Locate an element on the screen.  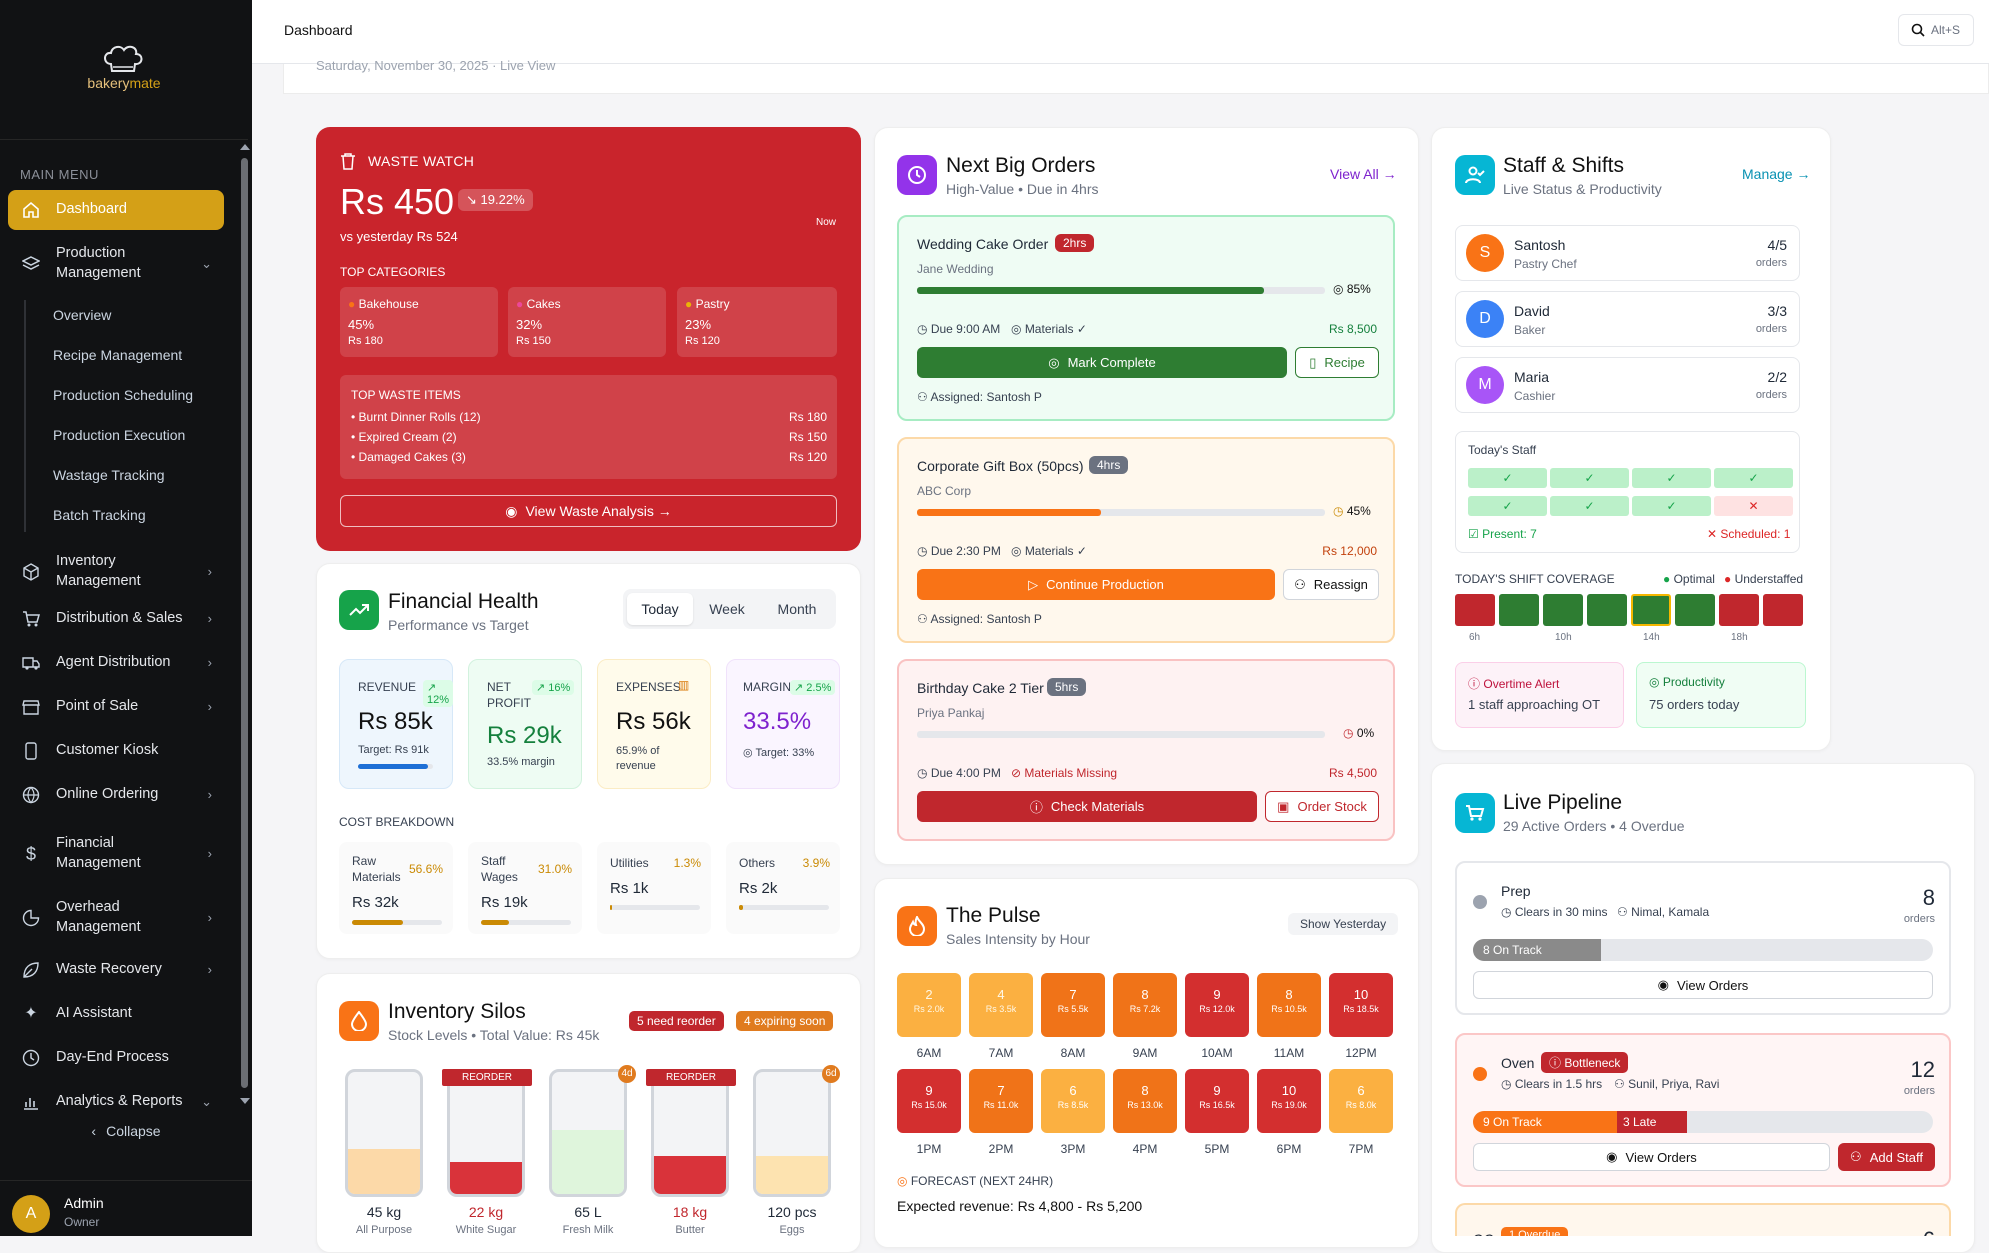
pulse-cell: 8 Rs 10.5k is located at coordinates (1289, 1005).